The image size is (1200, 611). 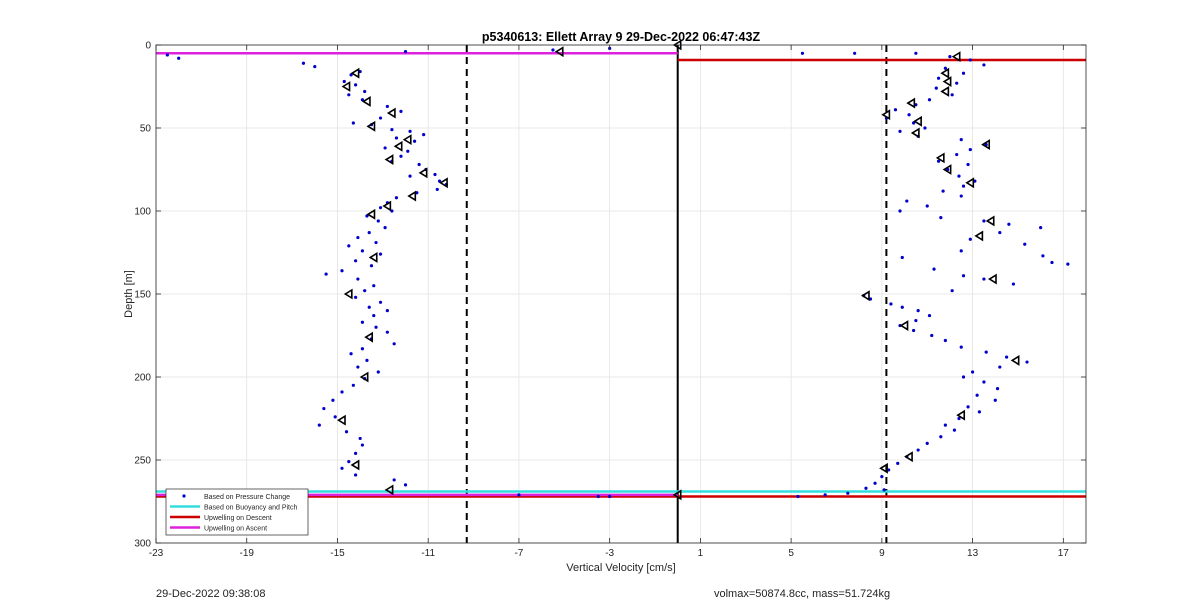 What do you see at coordinates (142, 295) in the screenshot?
I see `y-tick-label: 150` at bounding box center [142, 295].